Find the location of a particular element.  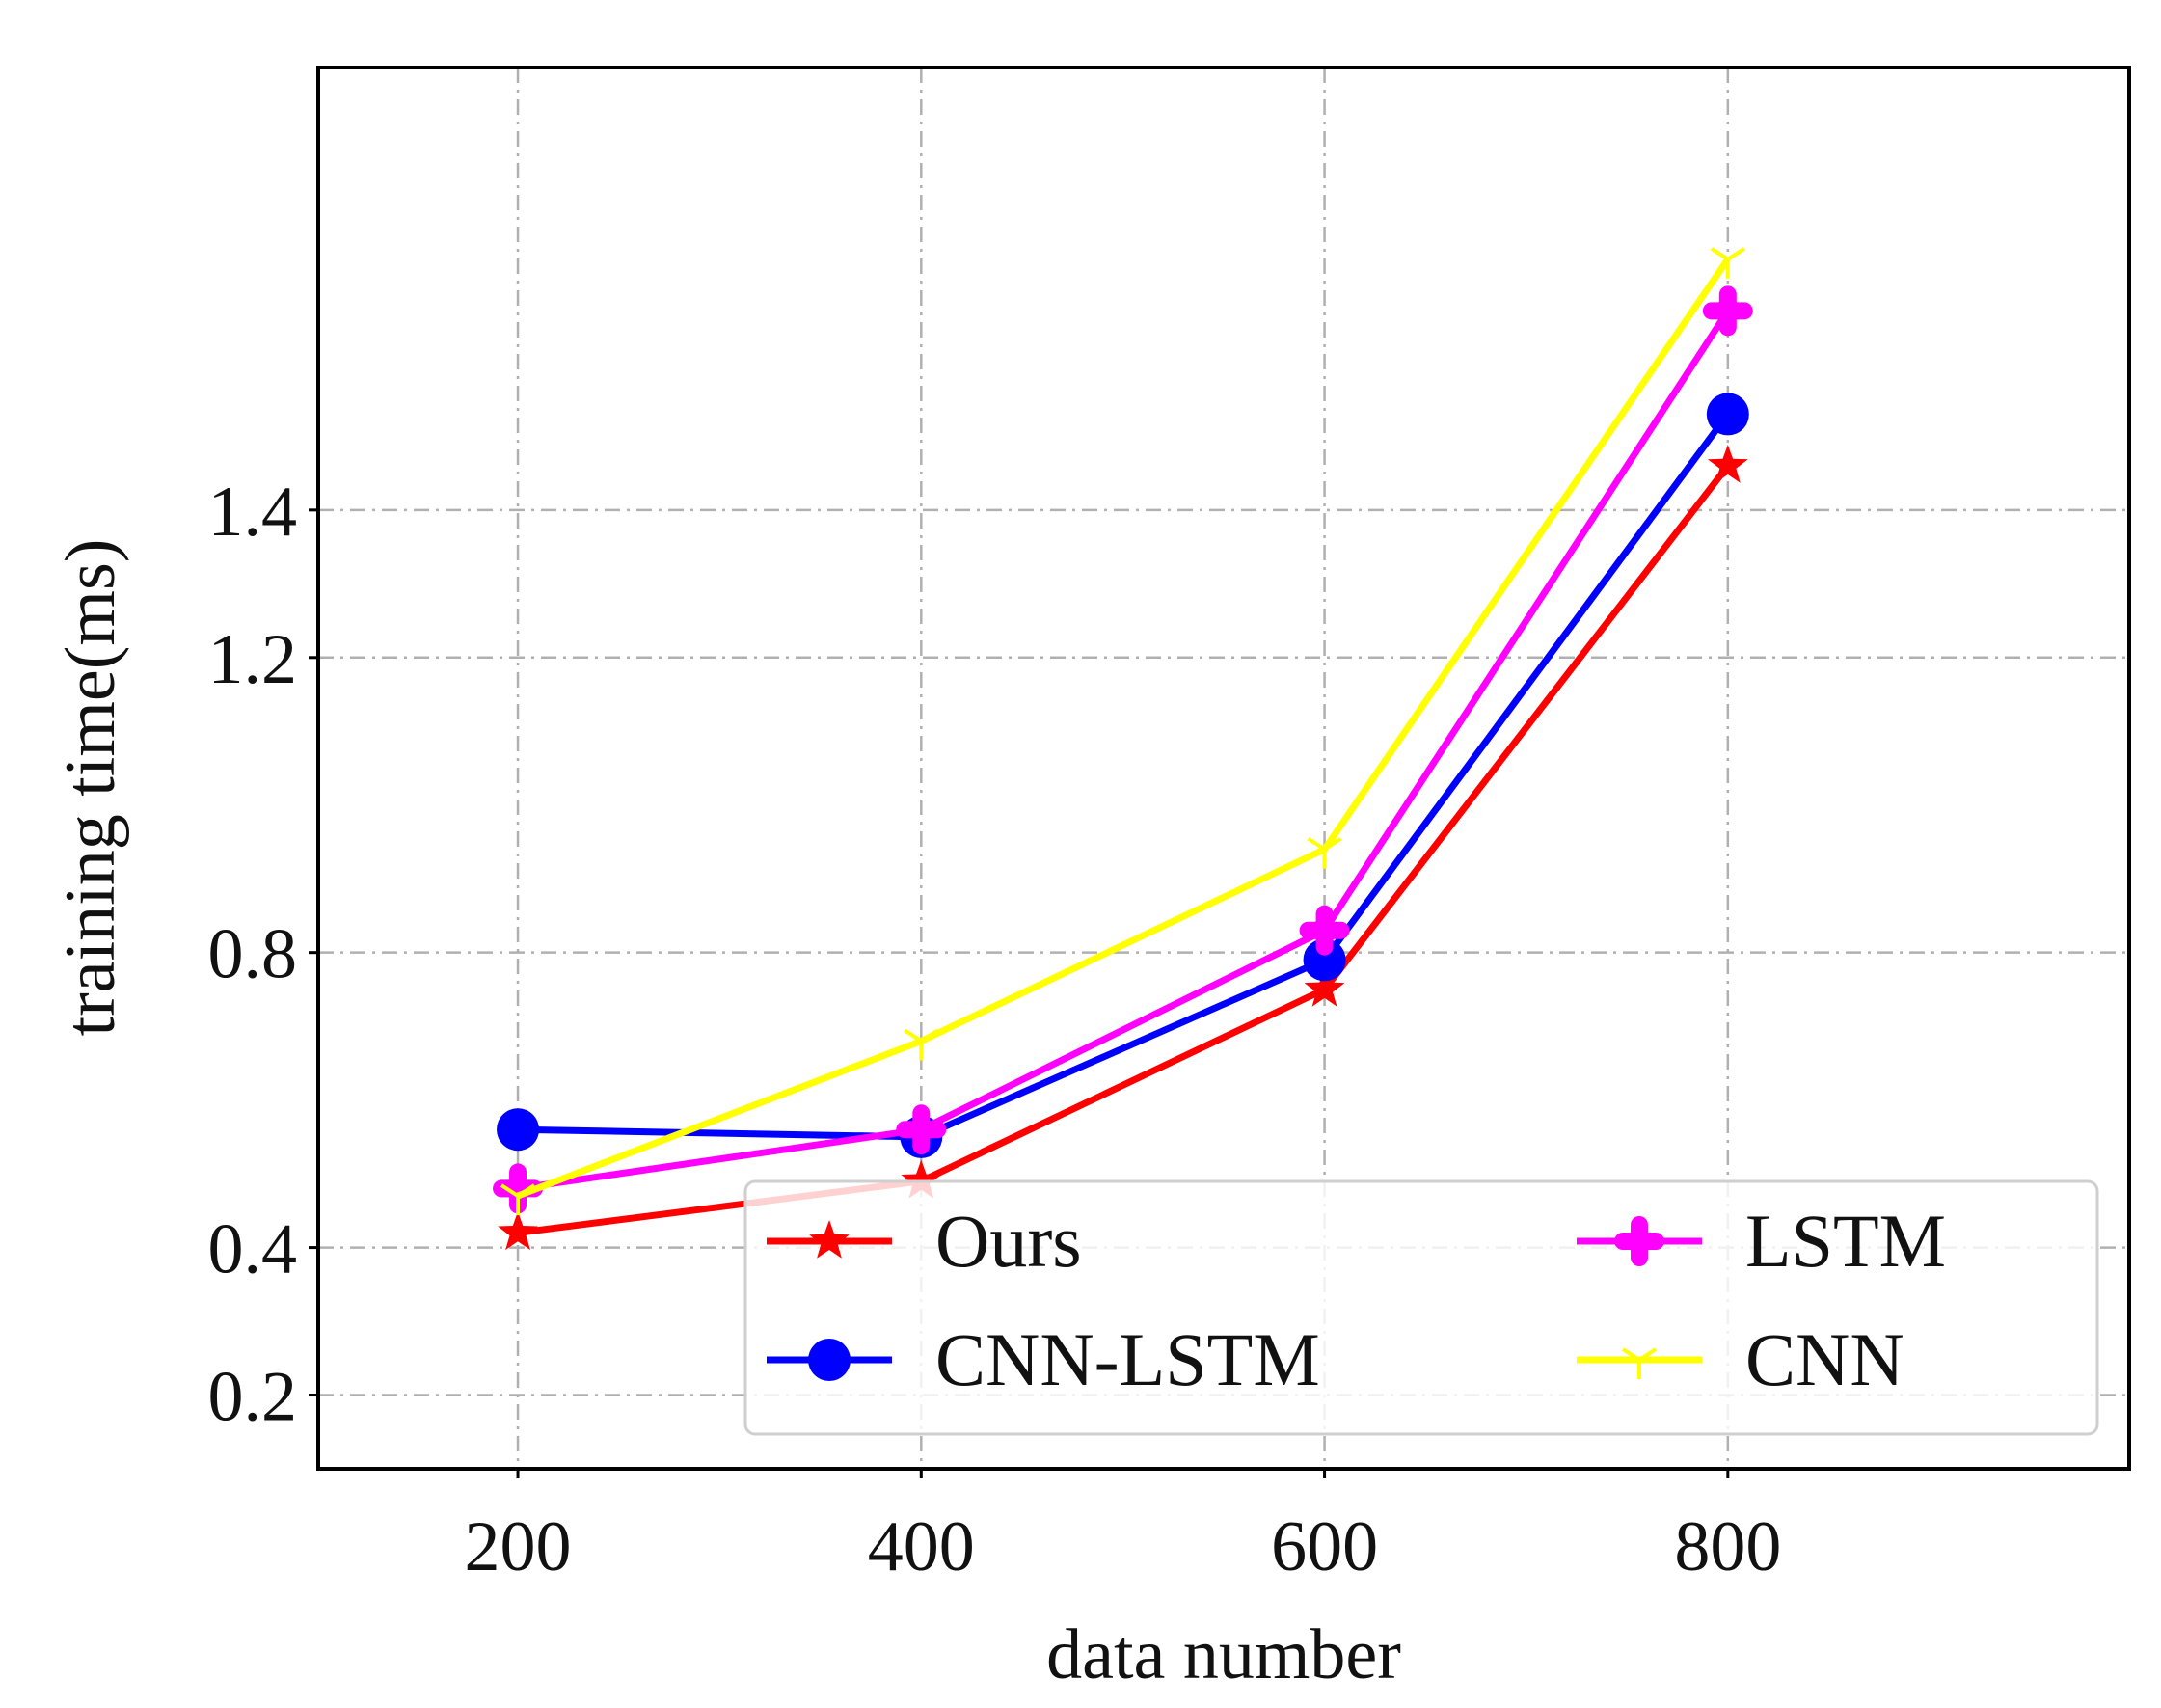

legend: Ours LSTM CNN-LSTM CNN is located at coordinates (1421, 1307).